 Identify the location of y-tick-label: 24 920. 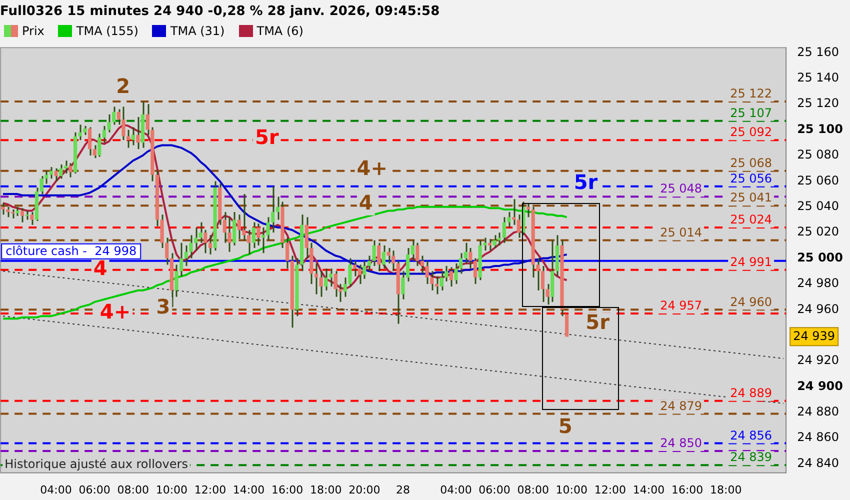
(818, 360).